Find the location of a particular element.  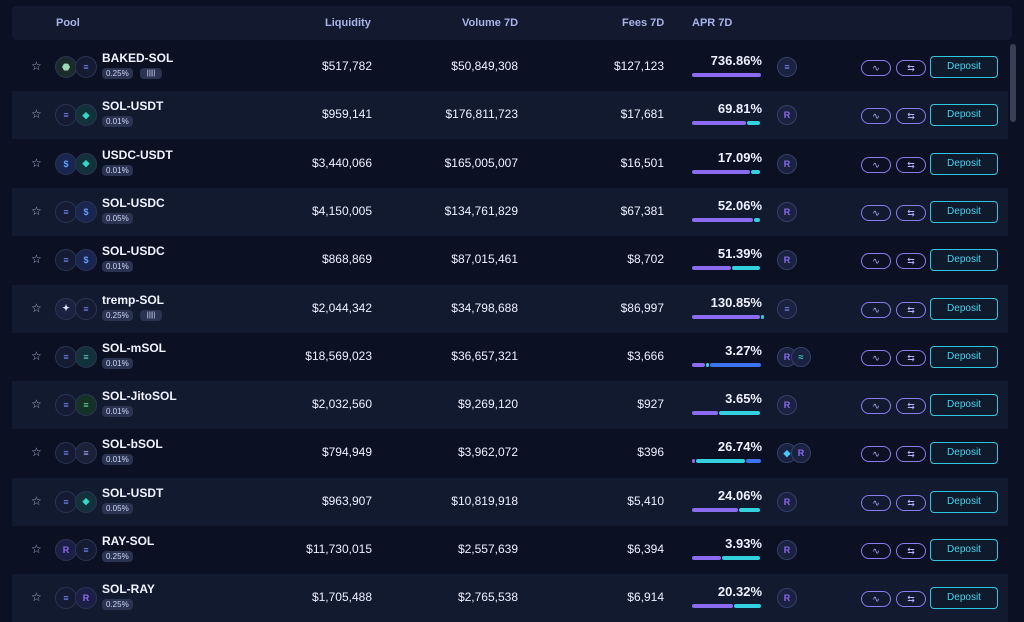

fees-7d-value: $396 is located at coordinates (650, 452).